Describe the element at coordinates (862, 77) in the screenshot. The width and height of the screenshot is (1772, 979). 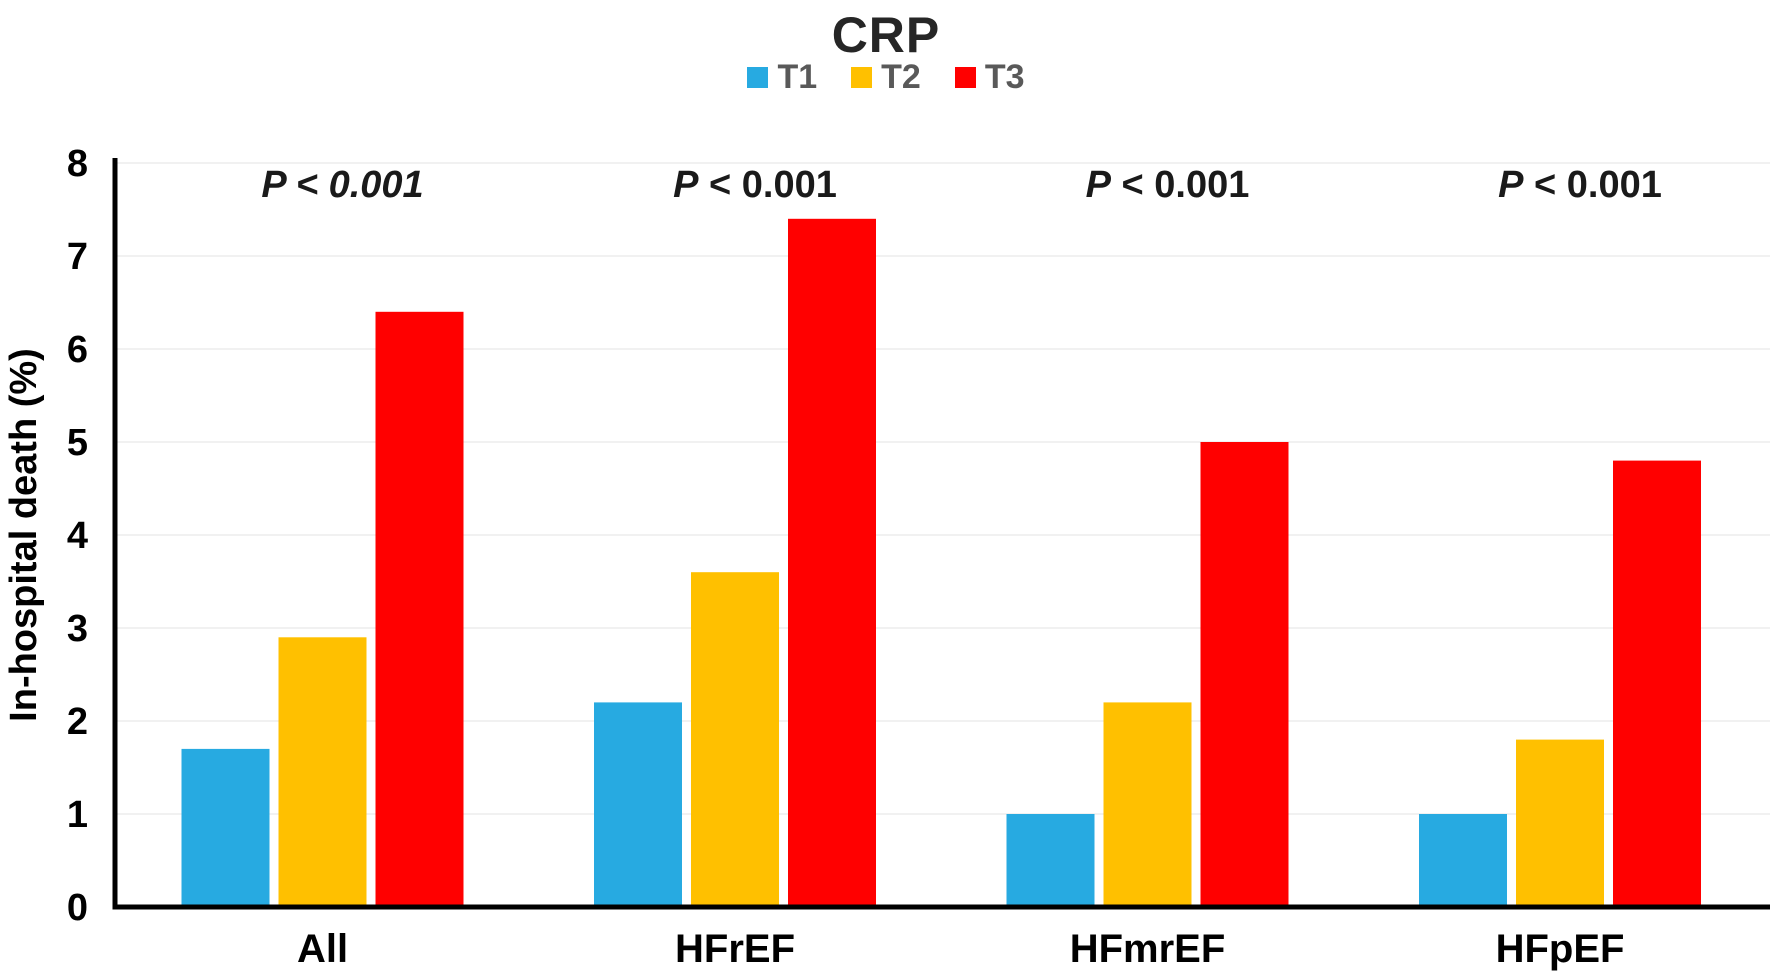
I see `legend-swatch-t2` at that location.